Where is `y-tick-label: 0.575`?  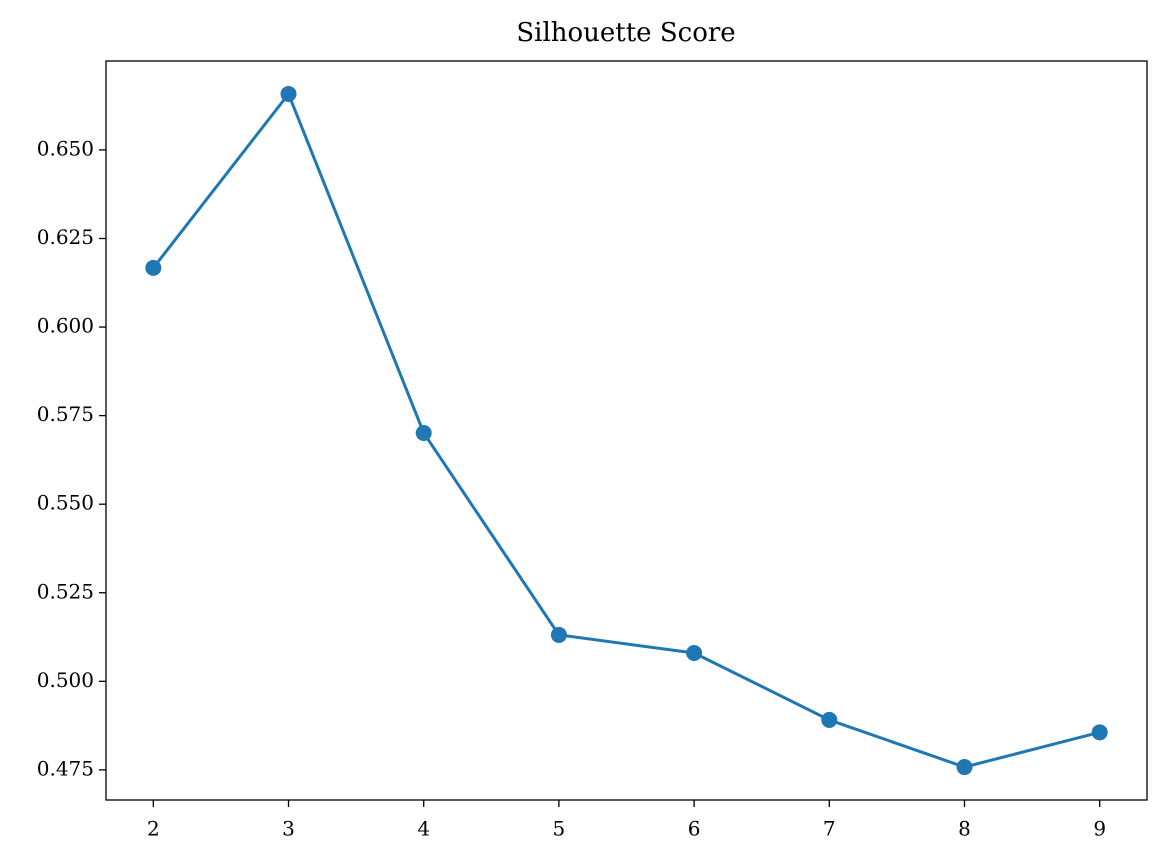
y-tick-label: 0.575 is located at coordinates (65, 414).